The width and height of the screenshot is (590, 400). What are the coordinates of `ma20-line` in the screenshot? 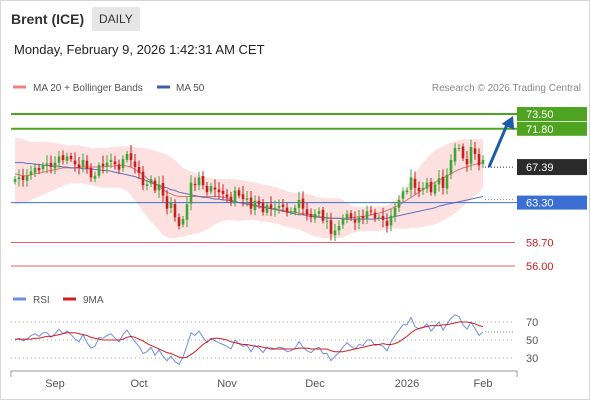 It's located at (249, 190).